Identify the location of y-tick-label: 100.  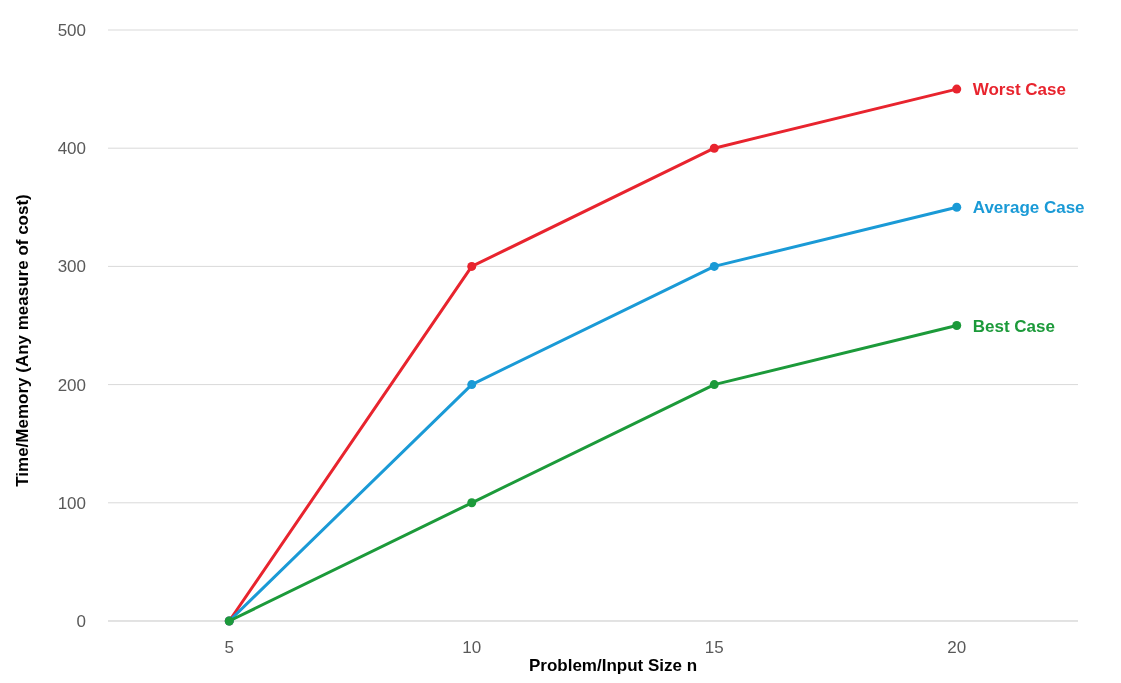
(71, 503).